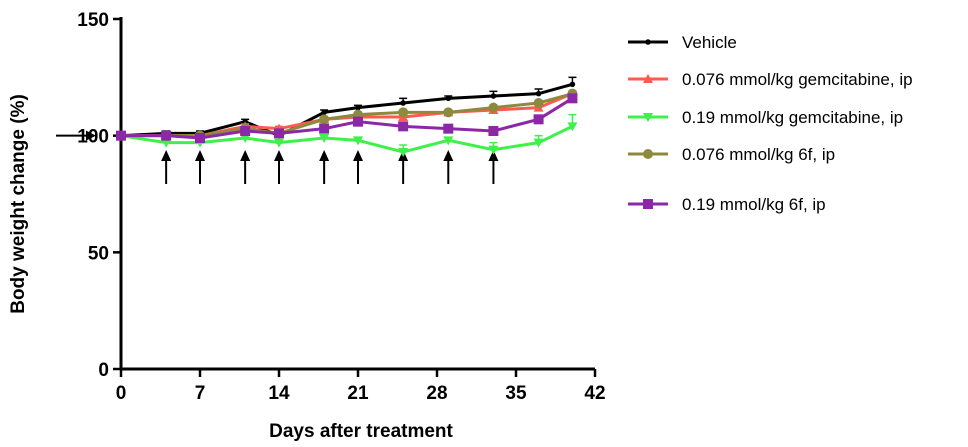 The height and width of the screenshot is (447, 968). I want to click on legend-label: 0.076 mmol/kg gemcitabine, ip, so click(797, 79).